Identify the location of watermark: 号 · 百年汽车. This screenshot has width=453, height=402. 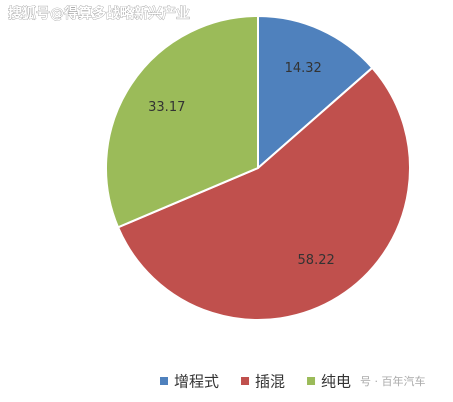
(393, 381).